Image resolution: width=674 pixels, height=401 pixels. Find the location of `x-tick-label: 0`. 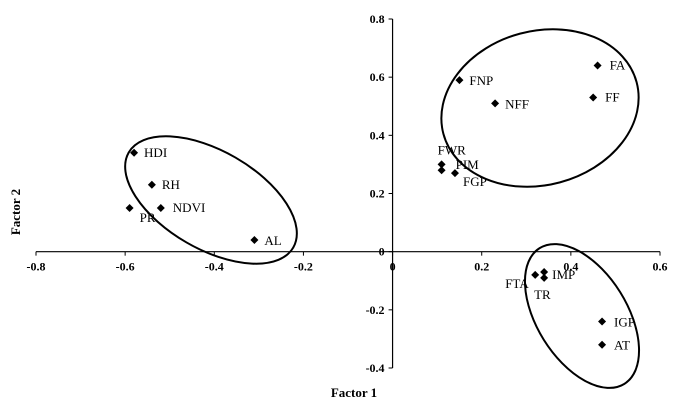

x-tick-label: 0 is located at coordinates (393, 267).